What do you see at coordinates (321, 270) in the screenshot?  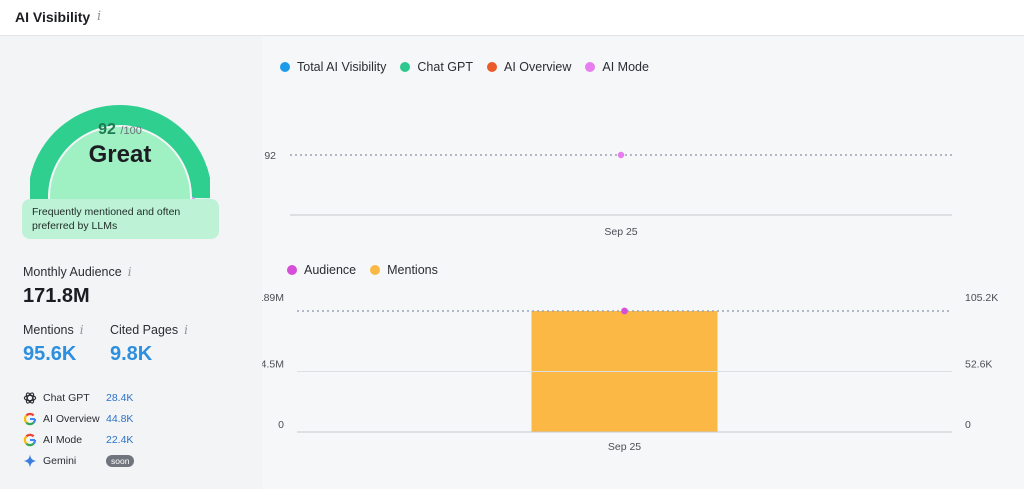 I see `legend-item-audience: Audience` at bounding box center [321, 270].